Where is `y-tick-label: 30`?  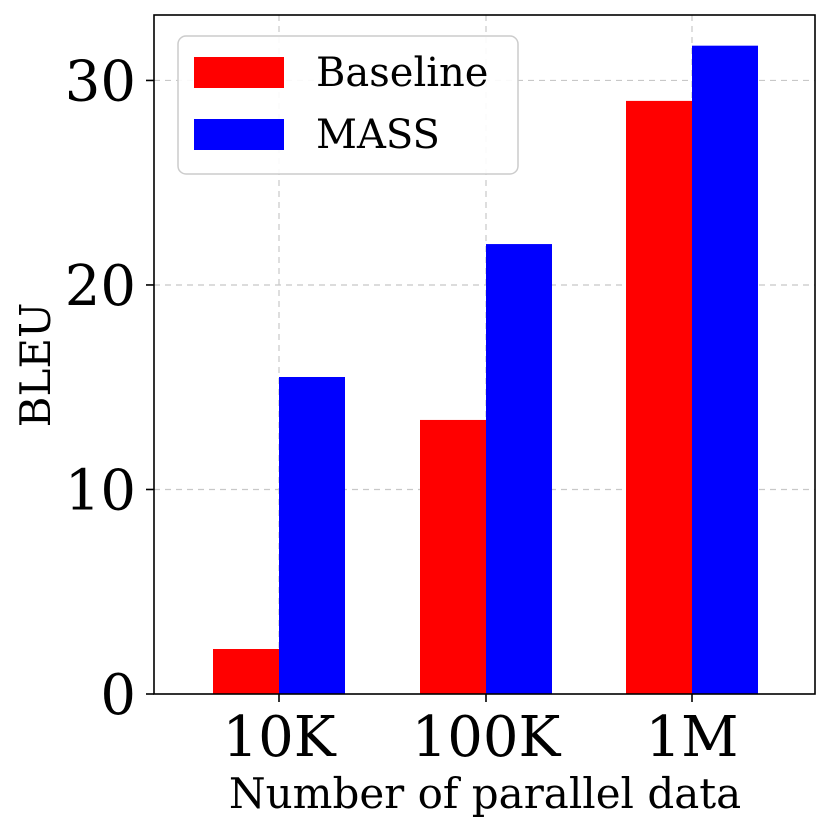
y-tick-label: 30 is located at coordinates (100, 81).